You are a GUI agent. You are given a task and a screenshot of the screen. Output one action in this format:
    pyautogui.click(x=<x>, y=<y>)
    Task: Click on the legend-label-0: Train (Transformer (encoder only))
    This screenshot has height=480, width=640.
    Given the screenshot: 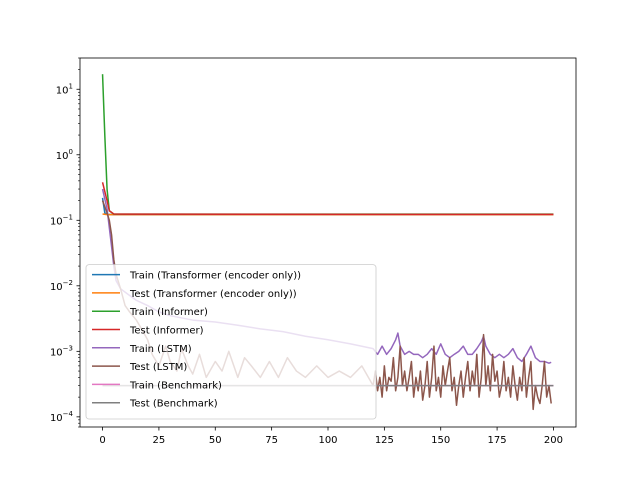 What is the action you would take?
    pyautogui.click(x=215, y=276)
    